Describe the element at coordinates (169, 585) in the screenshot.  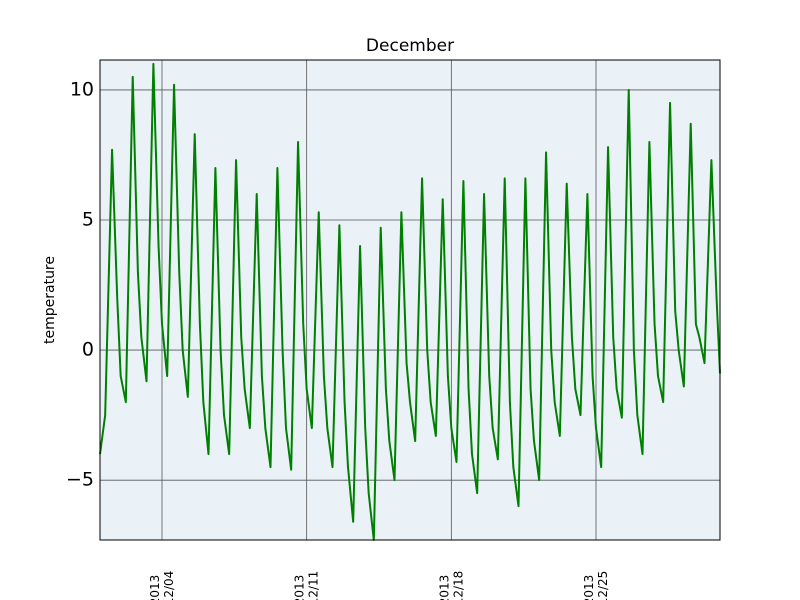
I see `x-tick-line: /12/04` at that location.